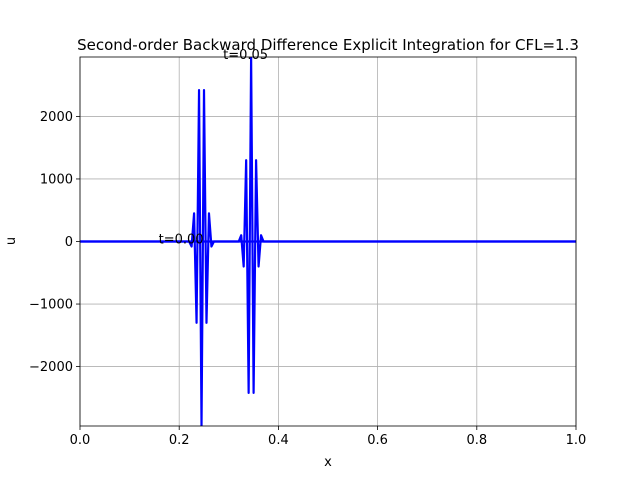 The image size is (640, 478). Describe the element at coordinates (576, 440) in the screenshot. I see `x-tick-label: 1.0` at that location.